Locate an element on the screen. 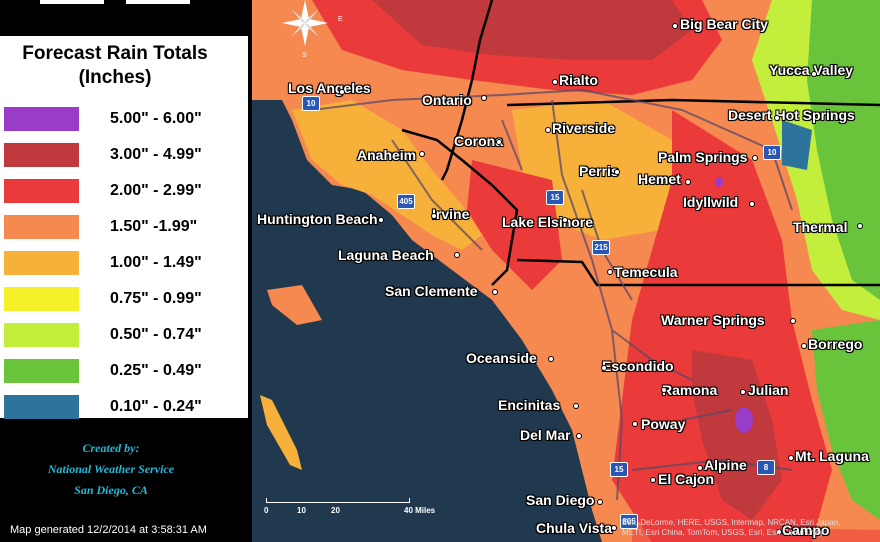 This screenshot has width=880, height=542. legend-title-line2: (Inches) is located at coordinates (115, 77).